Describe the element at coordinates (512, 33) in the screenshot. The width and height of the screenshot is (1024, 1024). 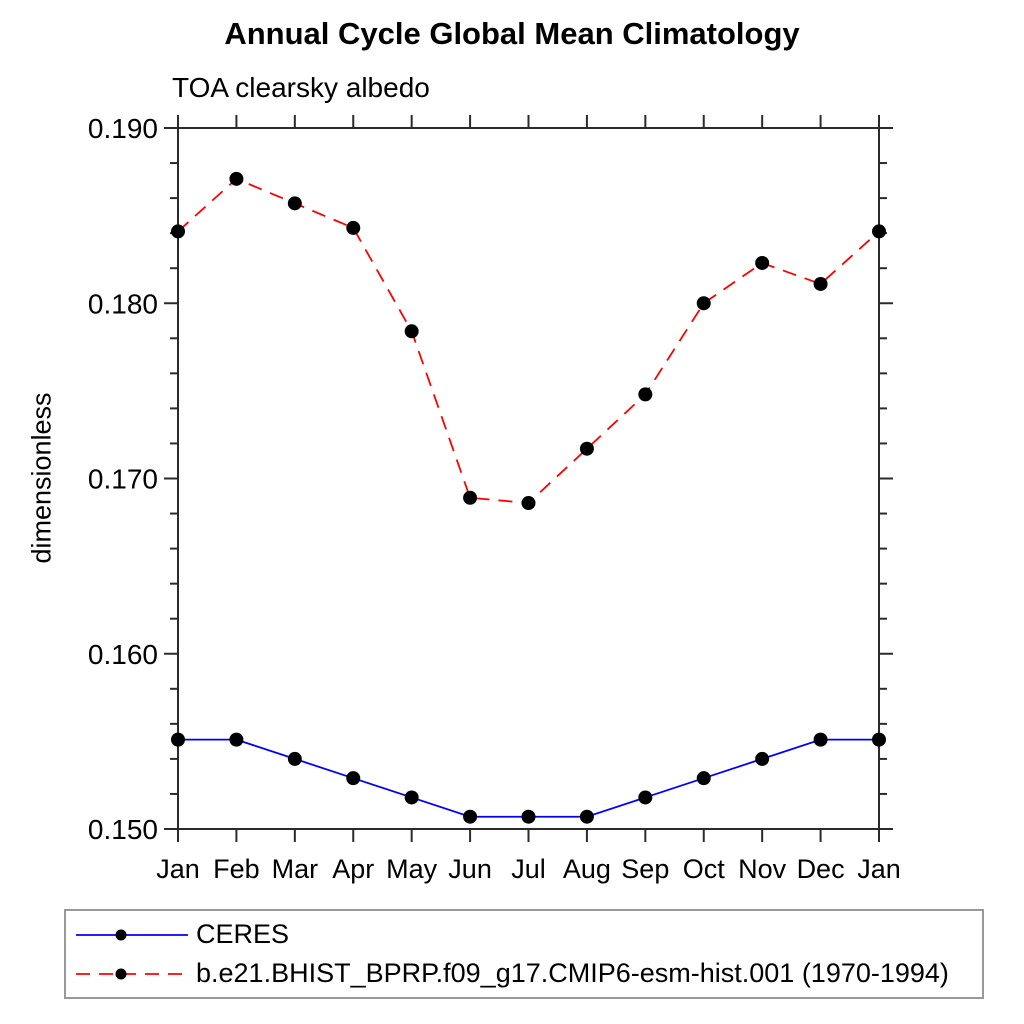
I see `chart-title: Annual Cycle Global Mean Climatology` at that location.